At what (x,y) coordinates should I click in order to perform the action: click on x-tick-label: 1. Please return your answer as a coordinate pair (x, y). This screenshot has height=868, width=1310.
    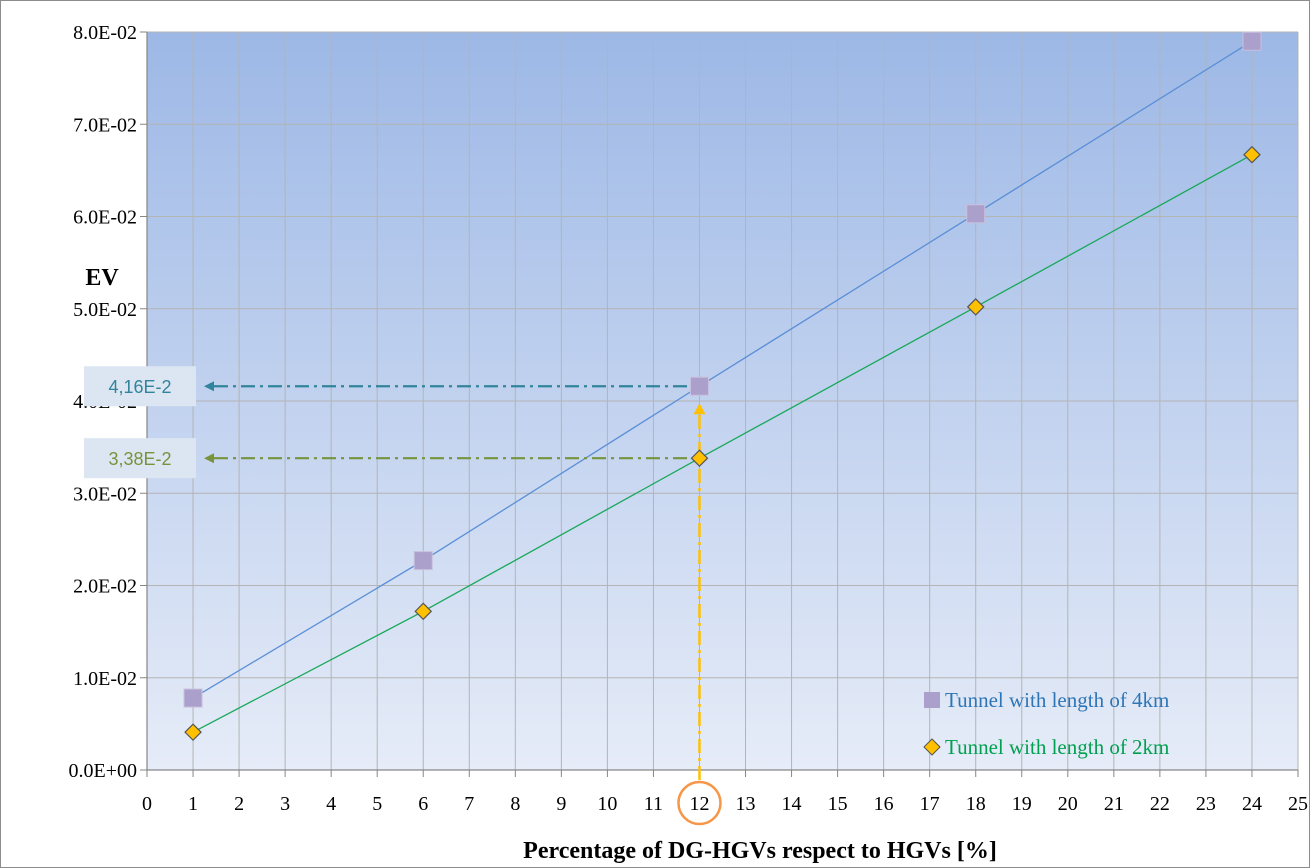
    Looking at the image, I should click on (193, 804).